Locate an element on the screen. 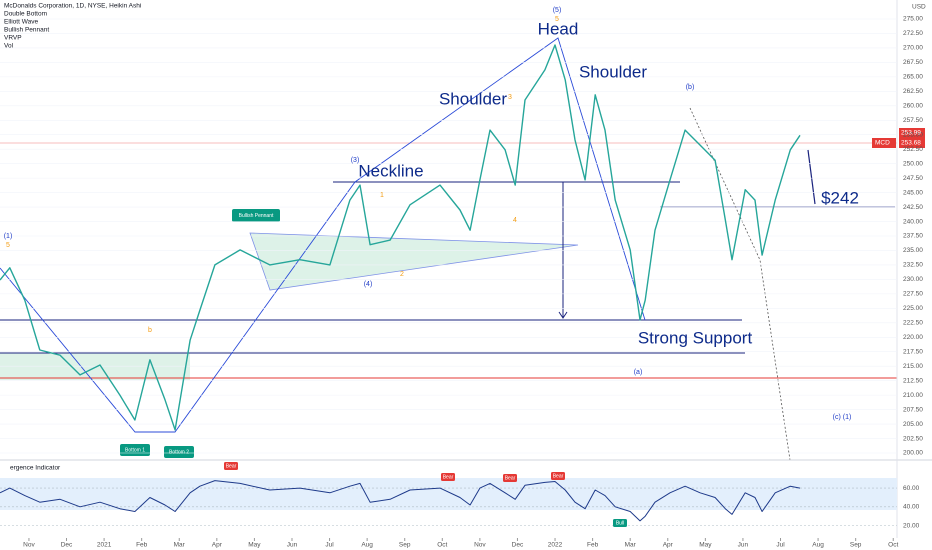 The width and height of the screenshot is (932, 550). y-tick-label: 230.00 is located at coordinates (913, 279).